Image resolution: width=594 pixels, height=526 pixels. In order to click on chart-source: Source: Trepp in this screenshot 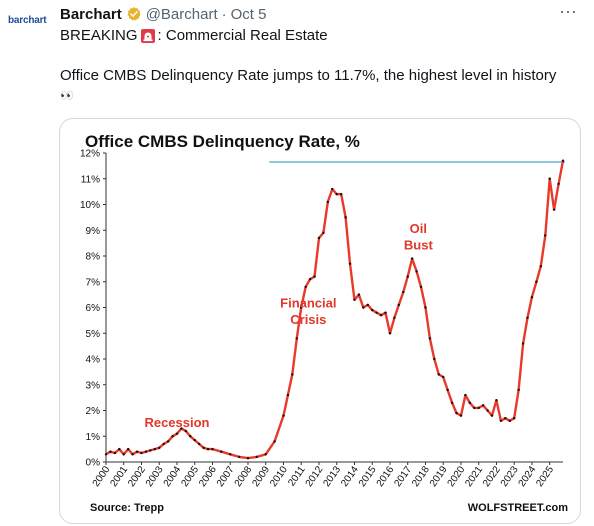, I will do `click(127, 508)`.